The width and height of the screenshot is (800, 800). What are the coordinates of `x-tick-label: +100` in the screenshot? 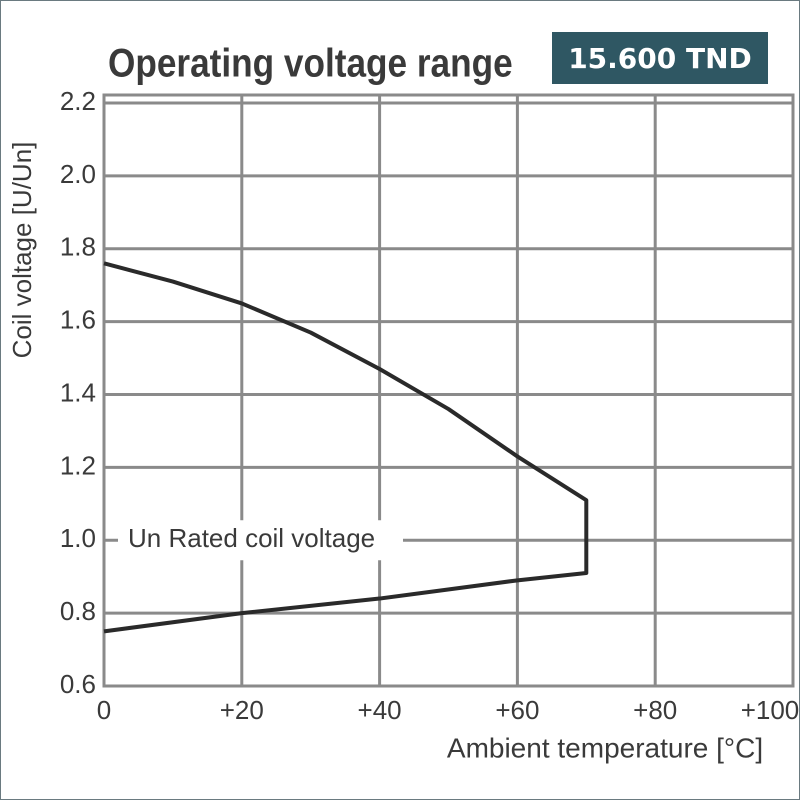 It's located at (770, 710).